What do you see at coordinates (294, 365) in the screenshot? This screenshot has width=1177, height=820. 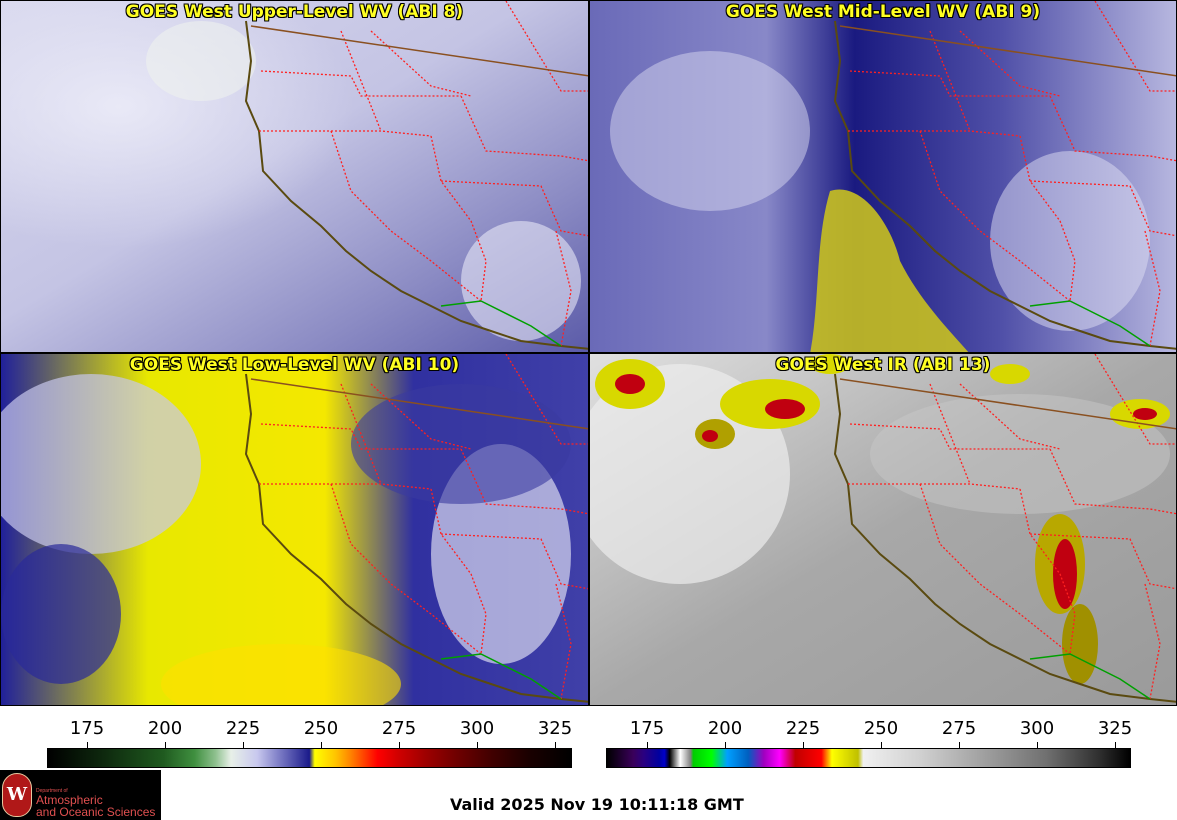 I see `panel-title: GOES West Low-Level WV (ABI 10)` at bounding box center [294, 365].